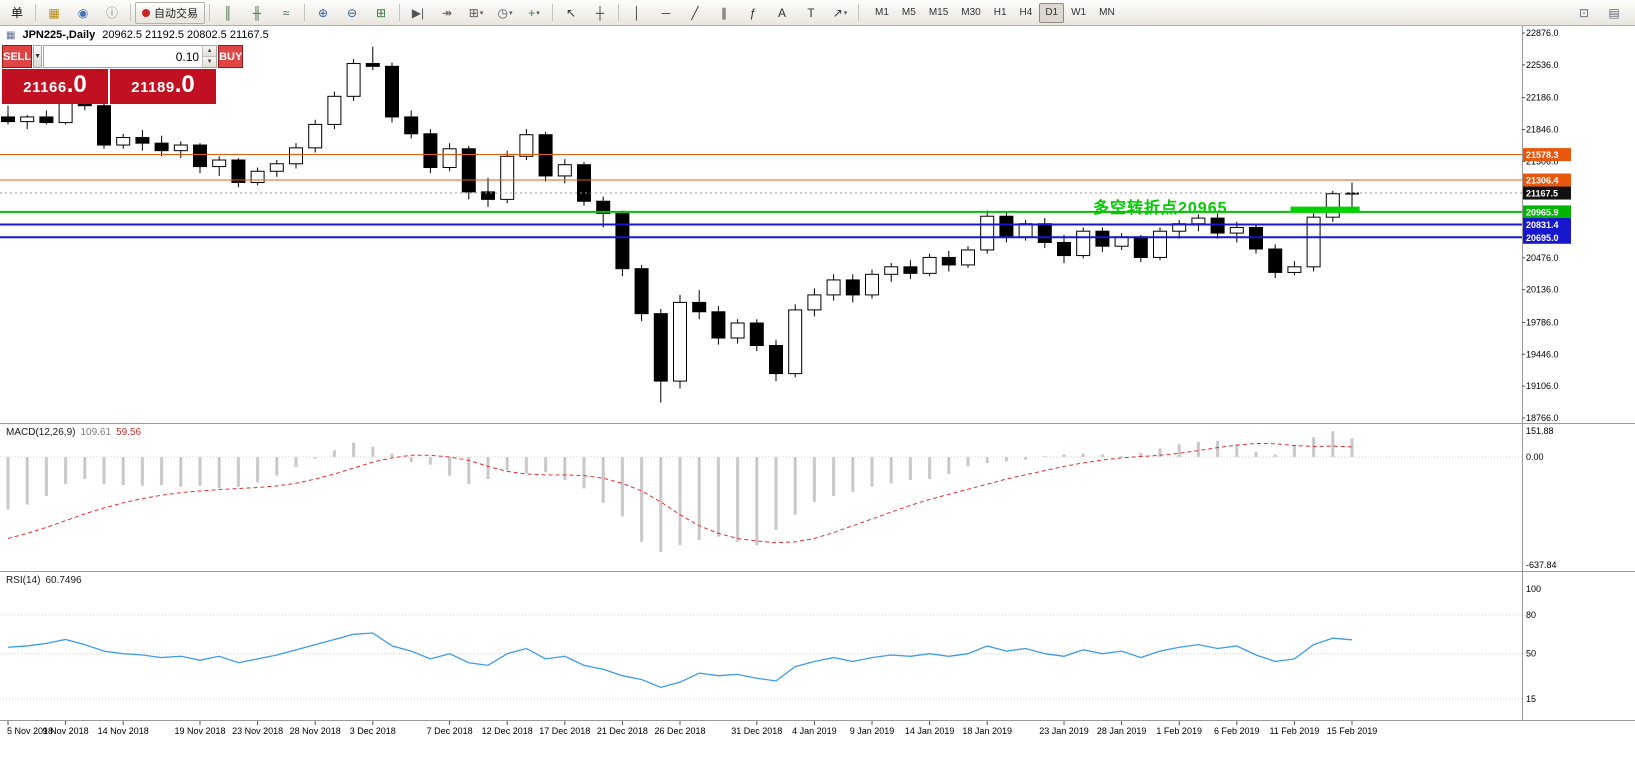 This screenshot has height=770, width=1635. Describe the element at coordinates (170, 12) in the screenshot. I see `autotrading-button: 自动交易` at that location.